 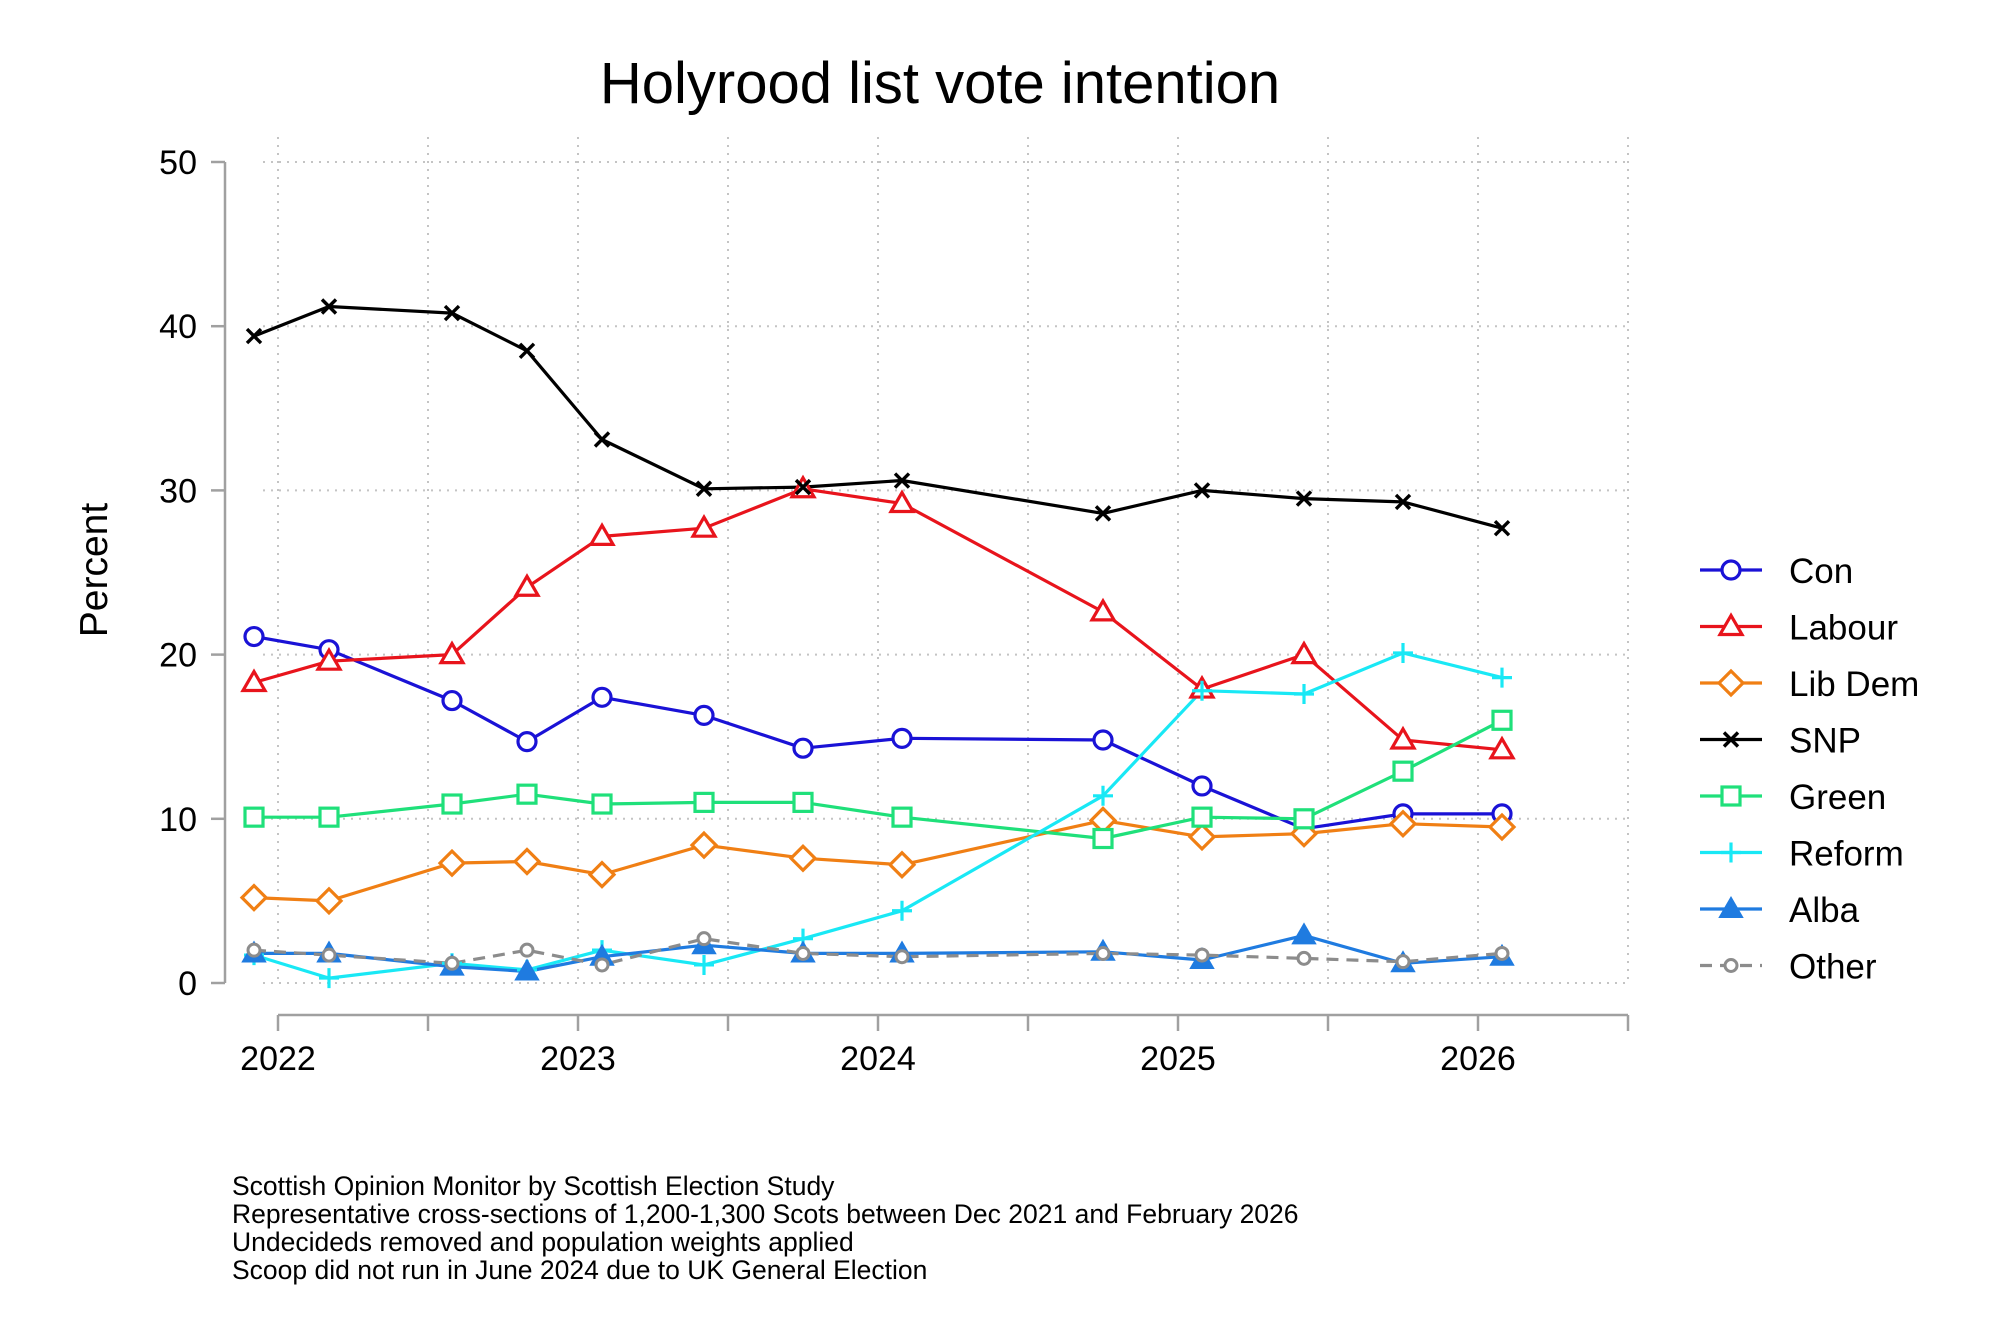 I want to click on legend-item: SNP, so click(x=1780, y=741).